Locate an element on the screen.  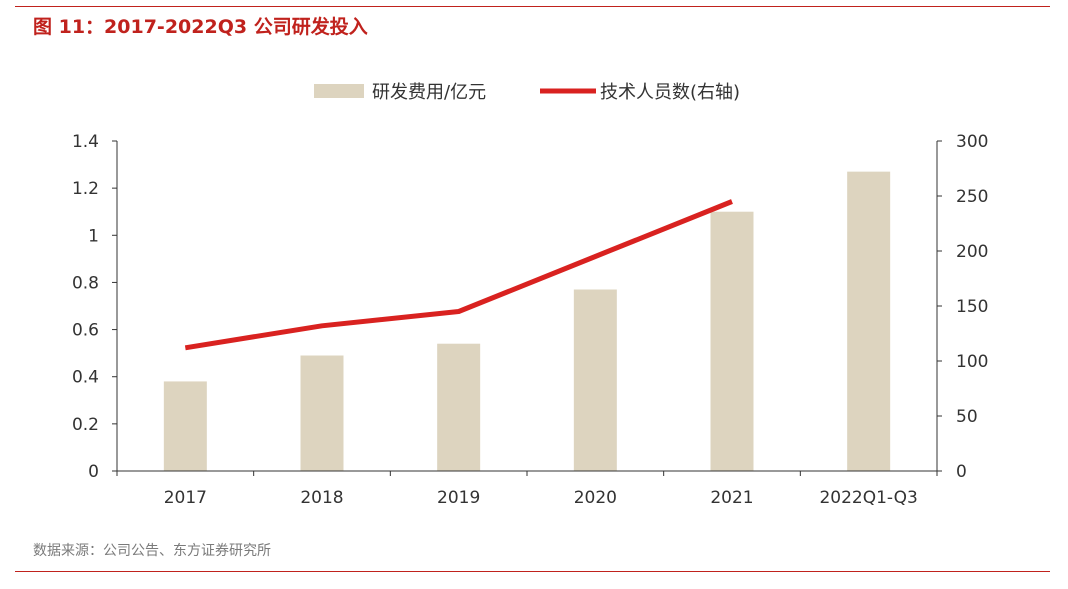
legend-label-line: 技术人员数(右轴) is located at coordinates (670, 92).